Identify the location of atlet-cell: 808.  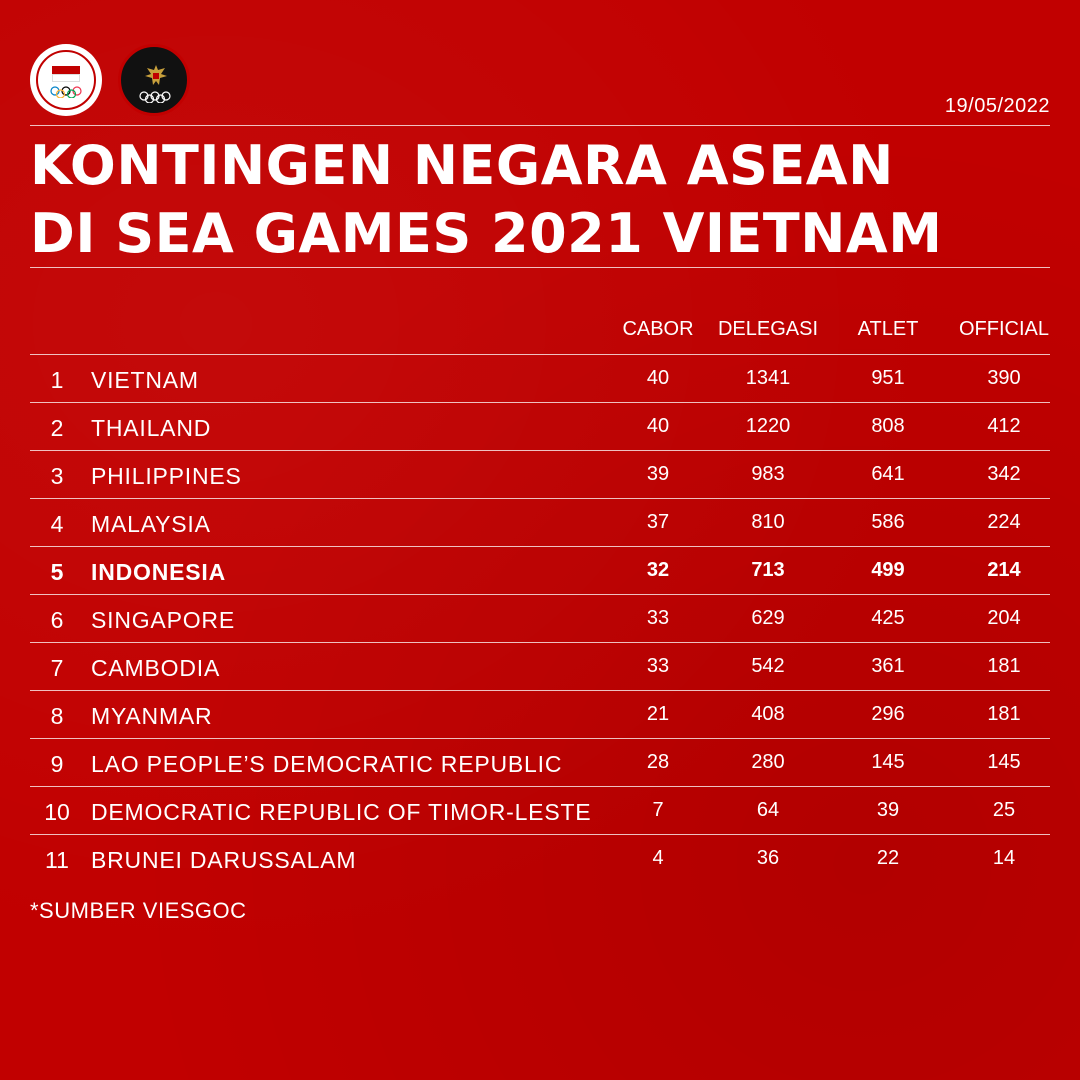
(888, 426).